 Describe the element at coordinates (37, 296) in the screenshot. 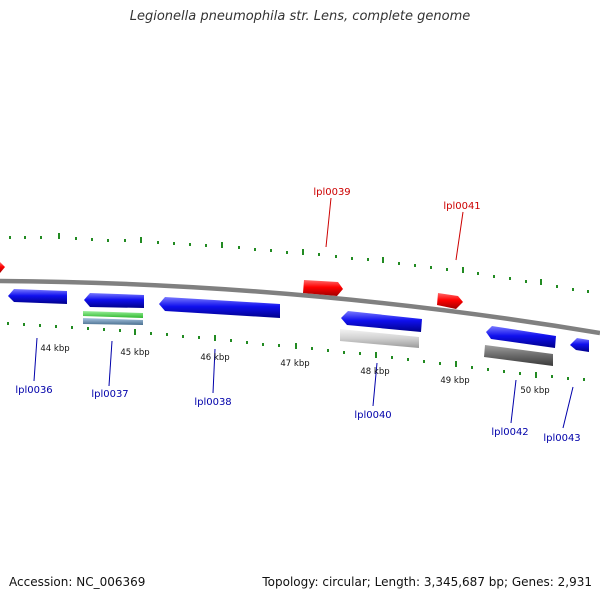

I see `gene-arrow-lpl0036` at that location.